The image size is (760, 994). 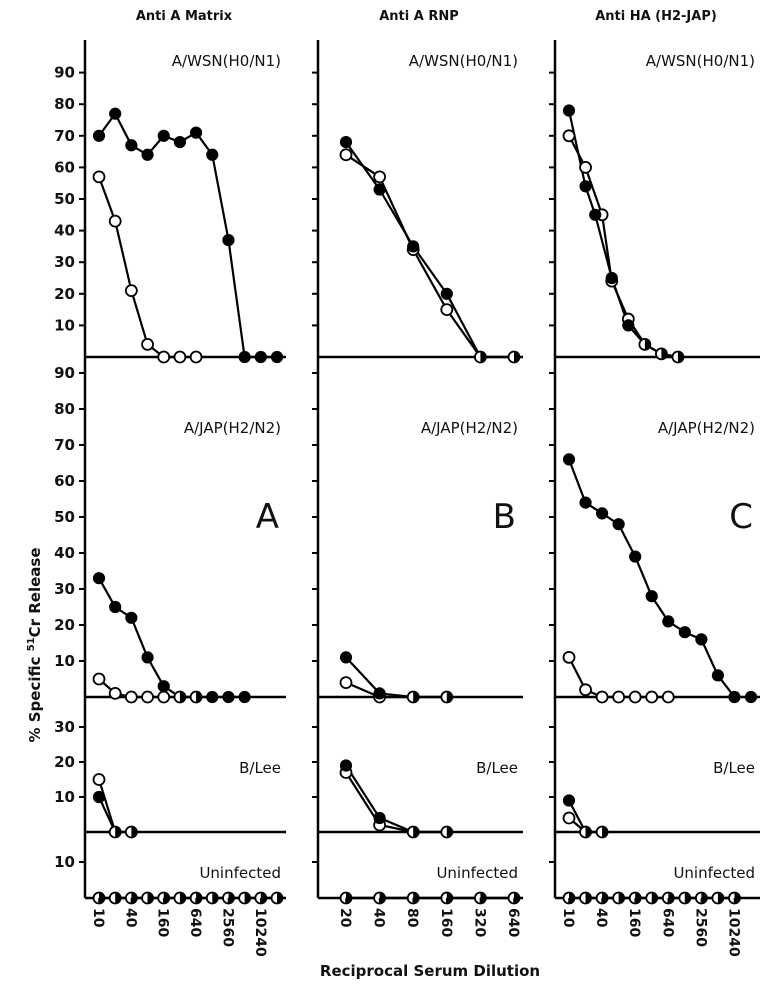 What do you see at coordinates (504, 517) in the screenshot?
I see `panel-letter: B` at bounding box center [504, 517].